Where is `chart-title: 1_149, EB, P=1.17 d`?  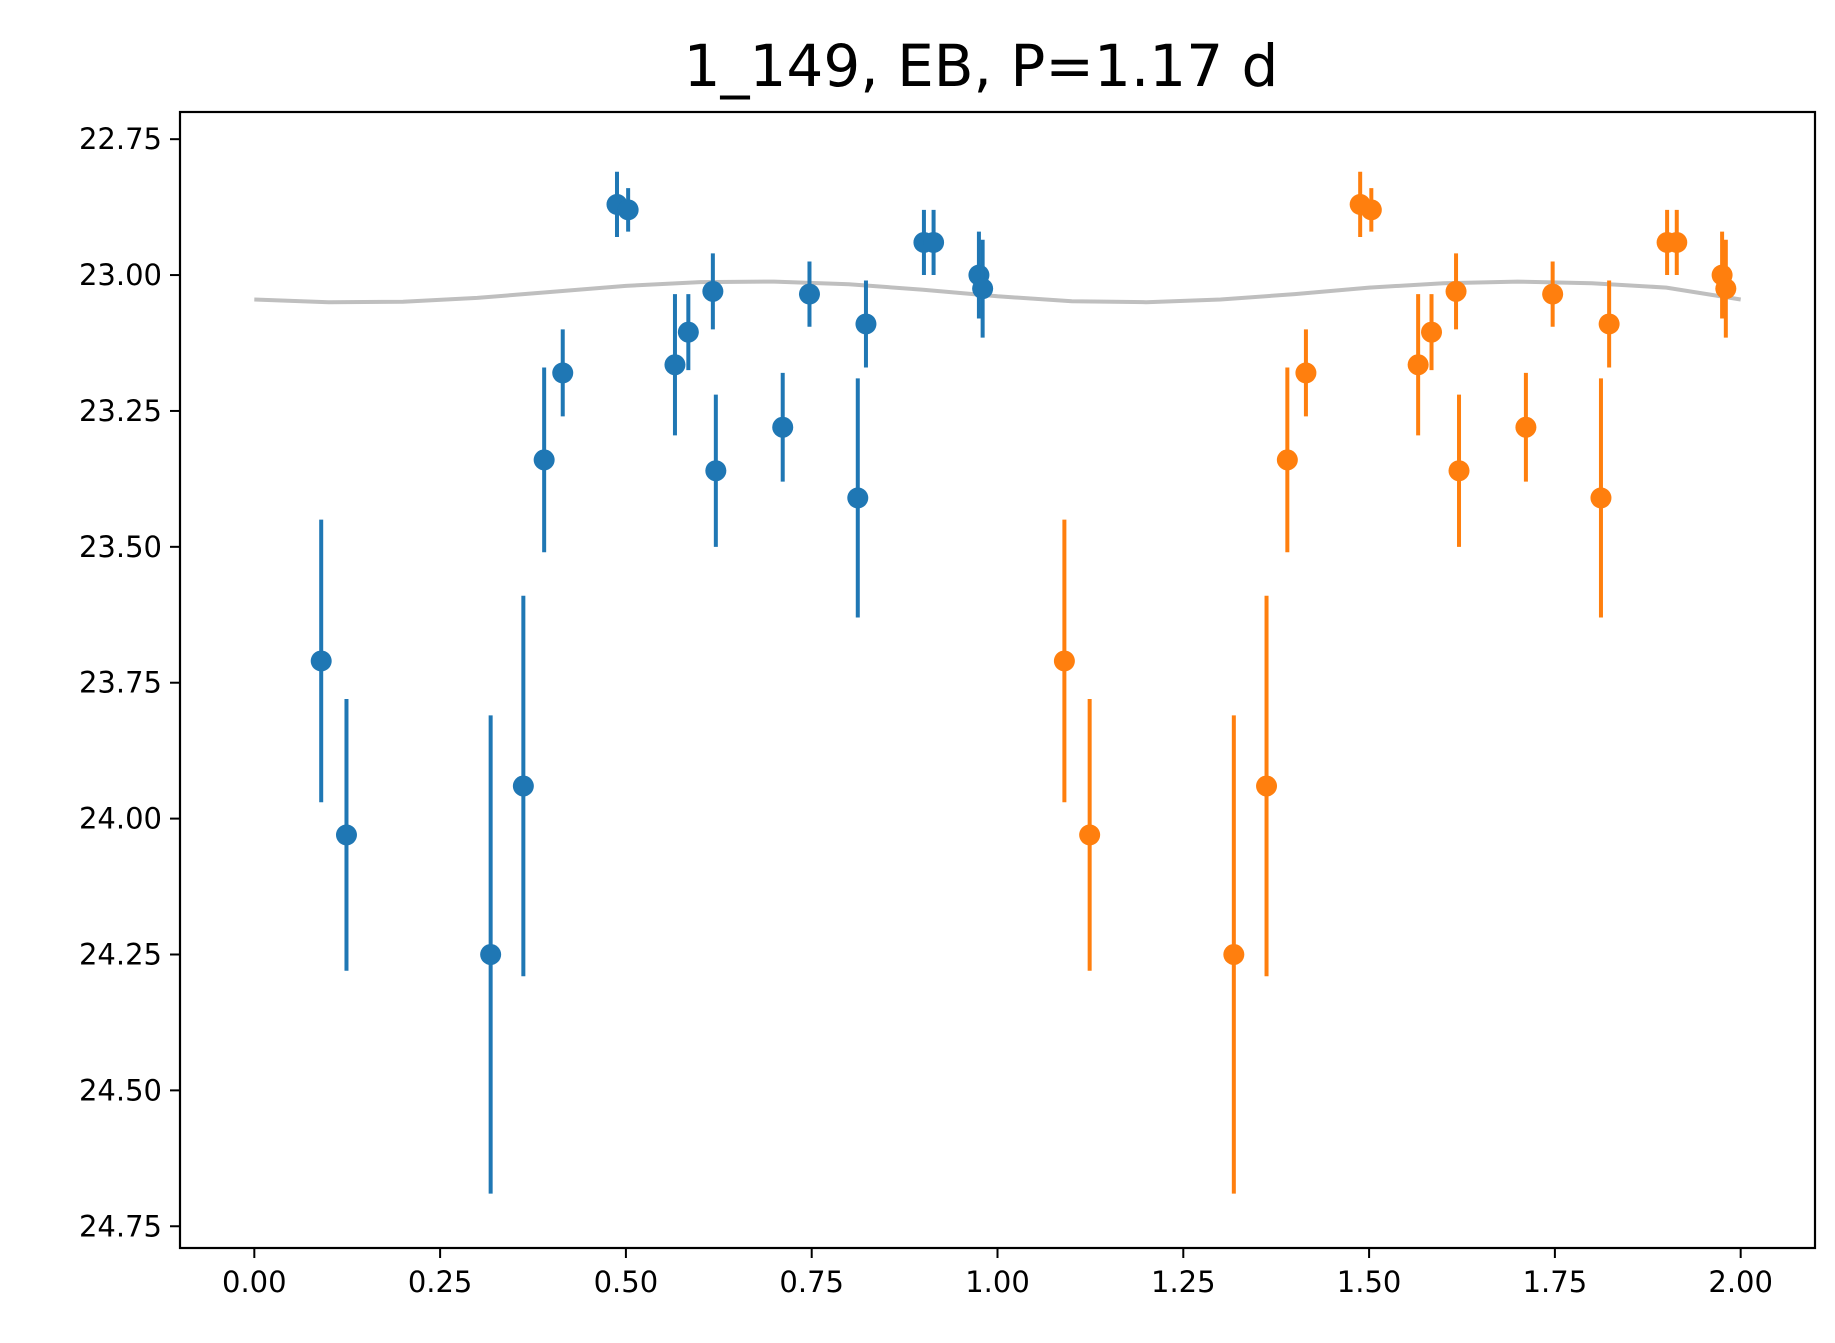
chart-title: 1_149, EB, P=1.17 d is located at coordinates (981, 66).